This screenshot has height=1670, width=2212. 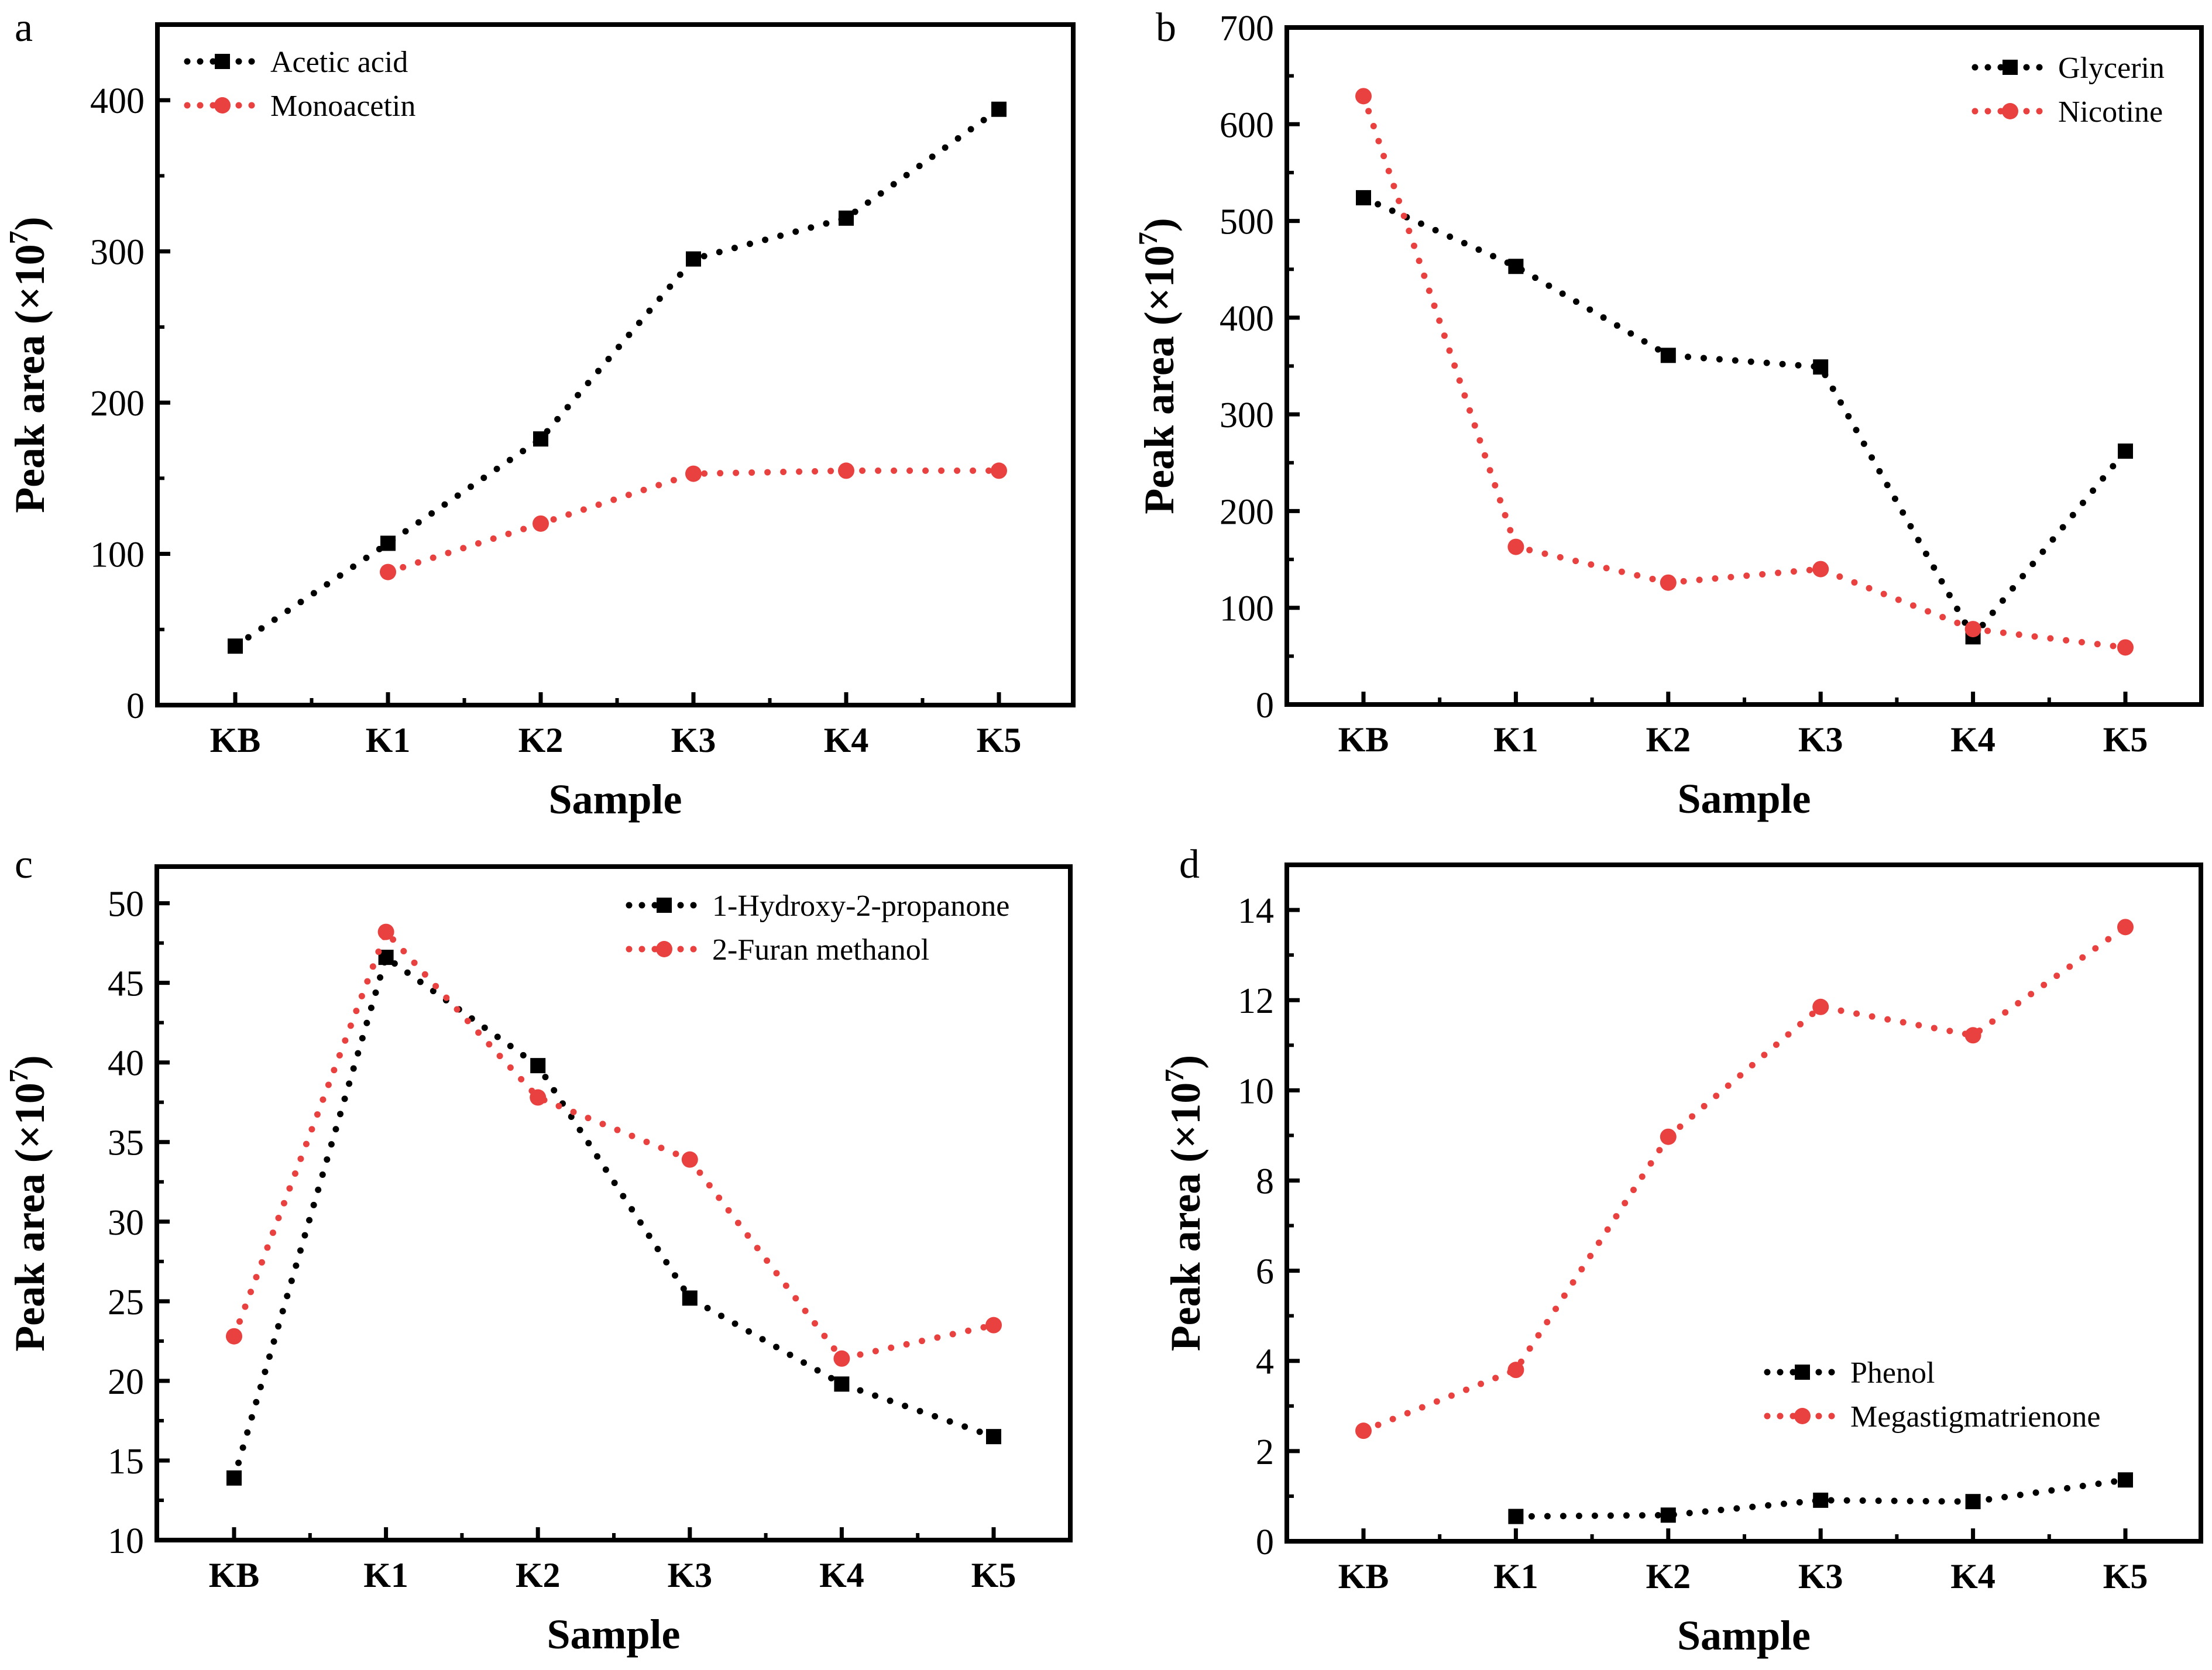 What do you see at coordinates (126, 1382) in the screenshot?
I see `y-tick-label: 20` at bounding box center [126, 1382].